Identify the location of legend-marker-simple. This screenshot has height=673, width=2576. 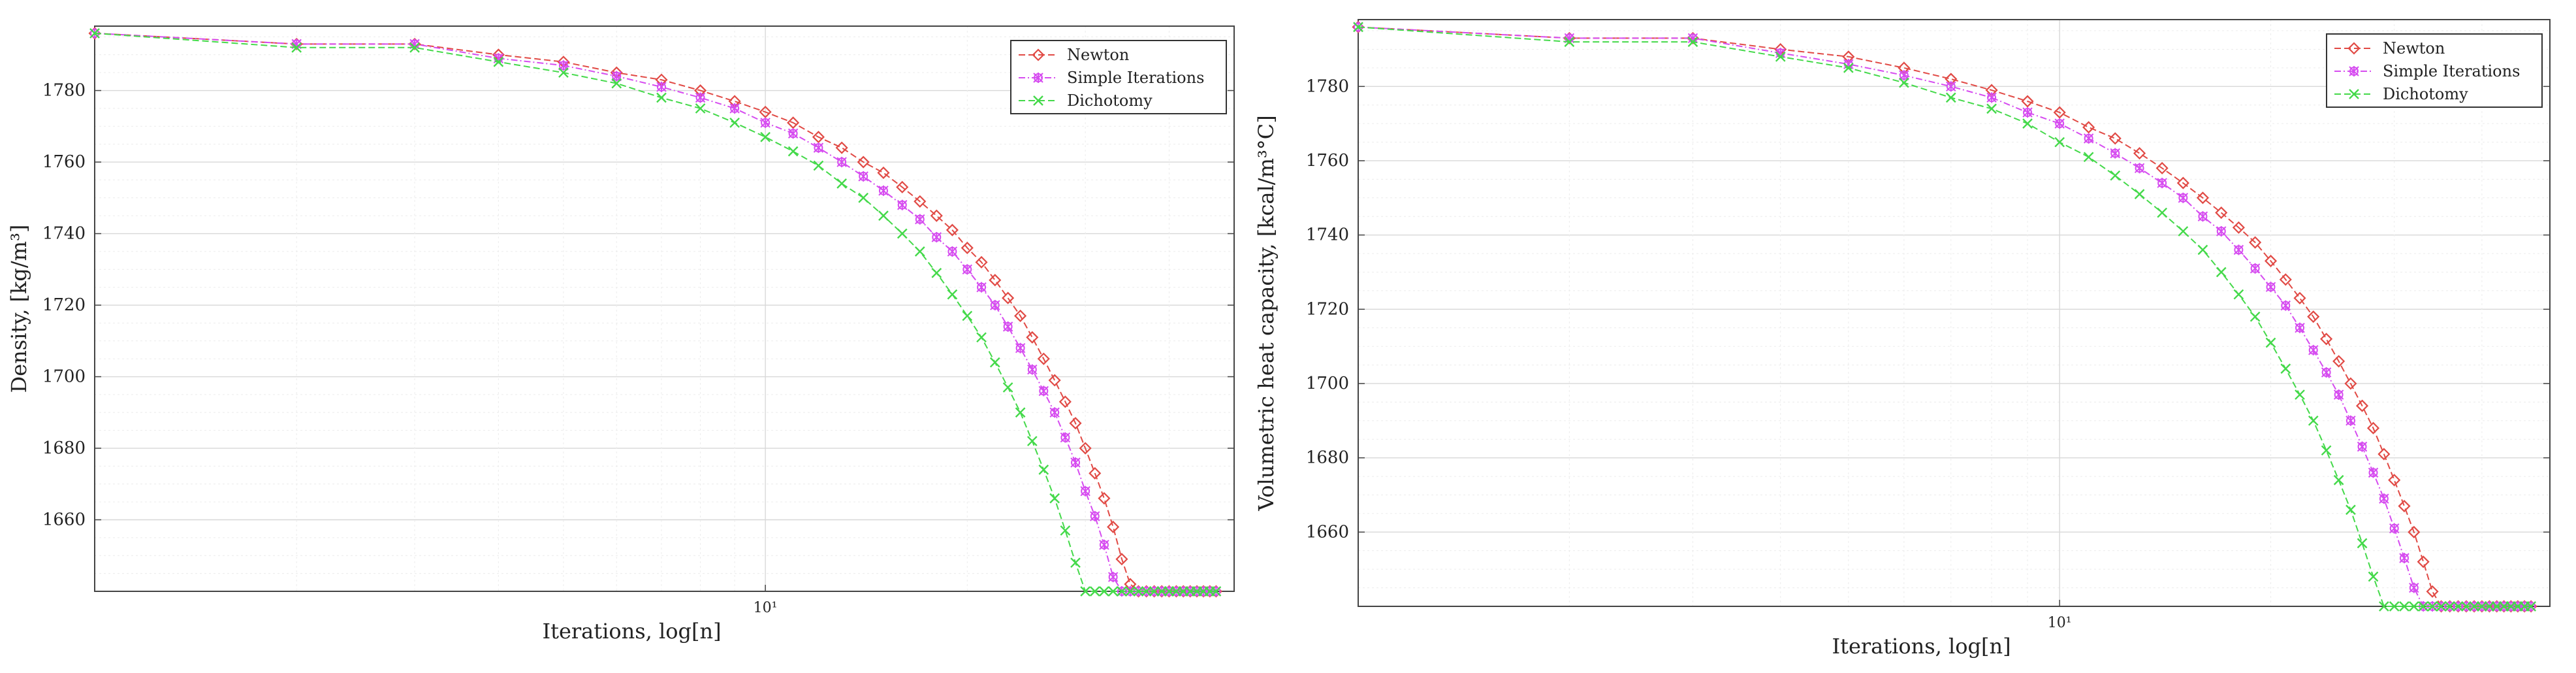
(1038, 78).